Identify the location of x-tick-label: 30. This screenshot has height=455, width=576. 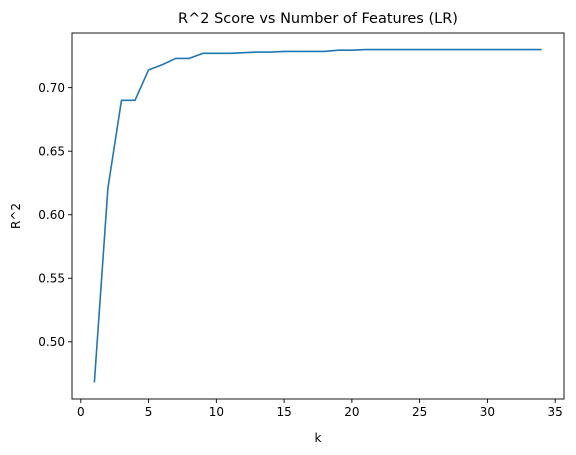
(487, 412).